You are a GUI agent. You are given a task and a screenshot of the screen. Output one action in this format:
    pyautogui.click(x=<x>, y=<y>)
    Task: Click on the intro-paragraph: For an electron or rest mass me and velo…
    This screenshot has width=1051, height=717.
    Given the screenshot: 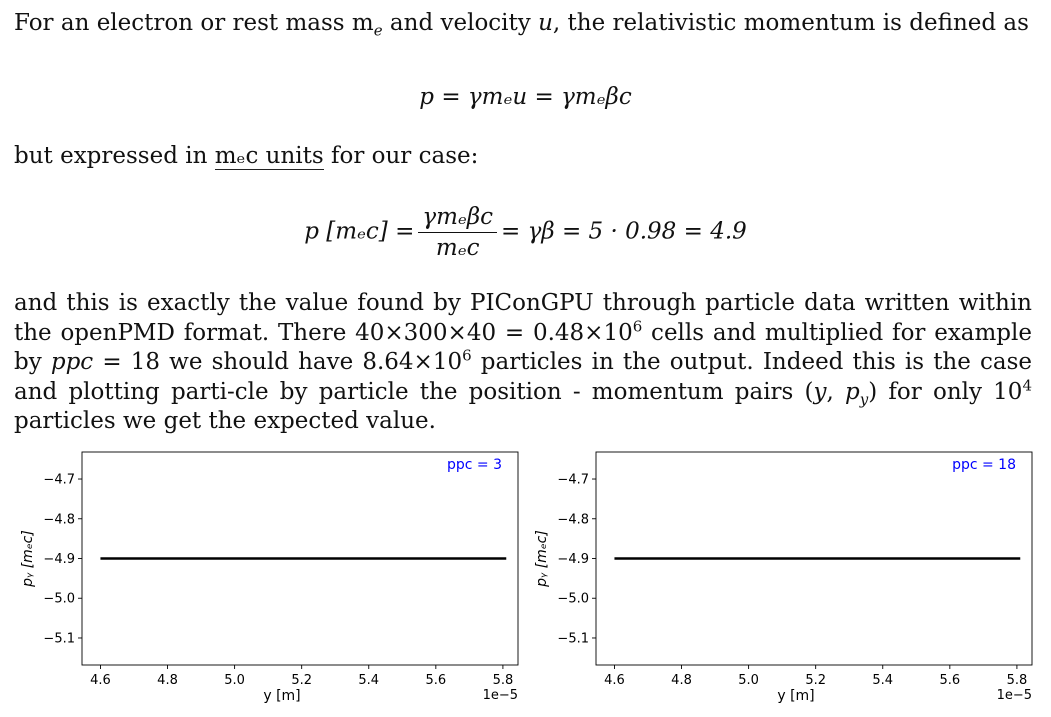 What is the action you would take?
    pyautogui.click(x=521, y=25)
    